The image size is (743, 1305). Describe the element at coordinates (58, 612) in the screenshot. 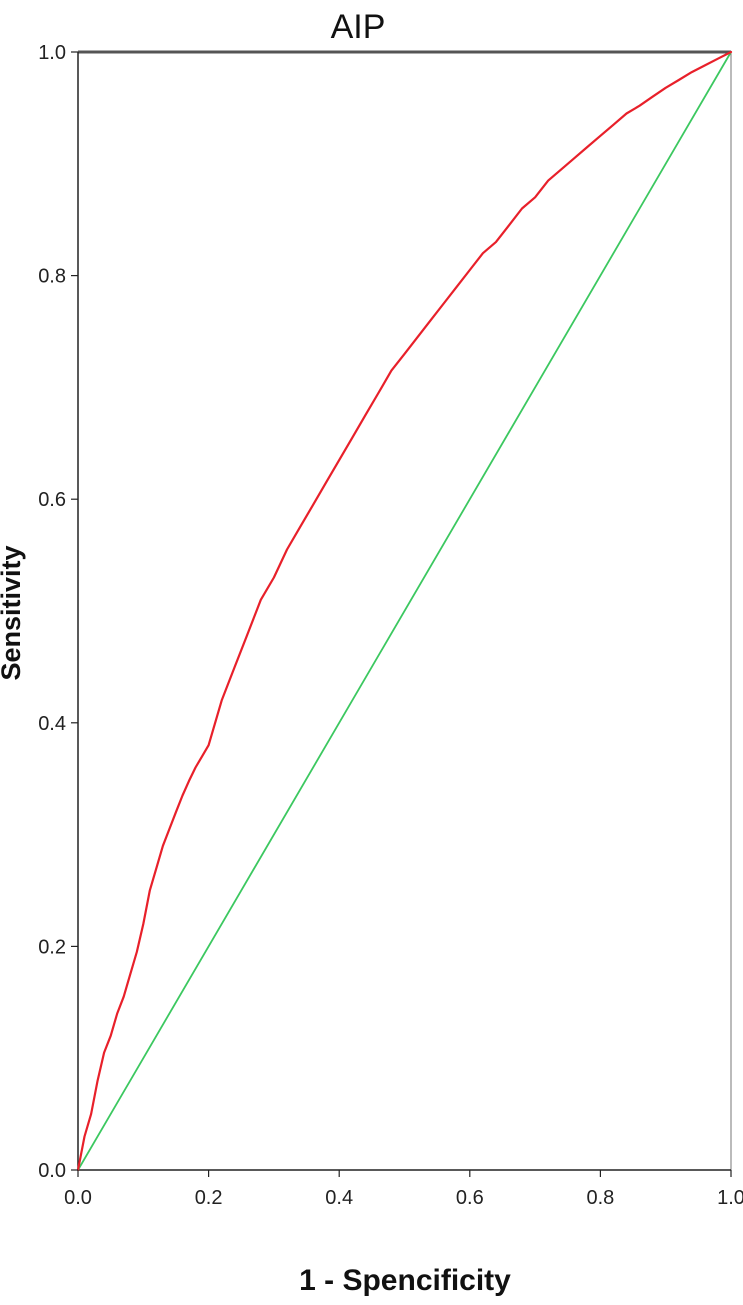

I see `y-axis-ticks: 0.0 0.2 0.4 0.6 0.8 1.0` at that location.